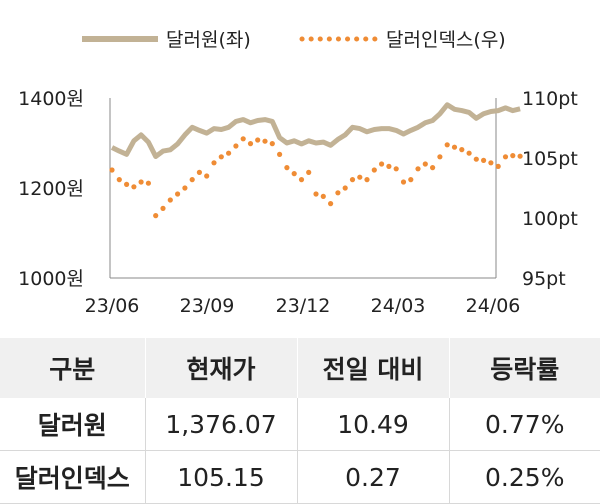  Describe the element at coordinates (398, 306) in the screenshot. I see `x-tick-2403: 24/03` at that location.